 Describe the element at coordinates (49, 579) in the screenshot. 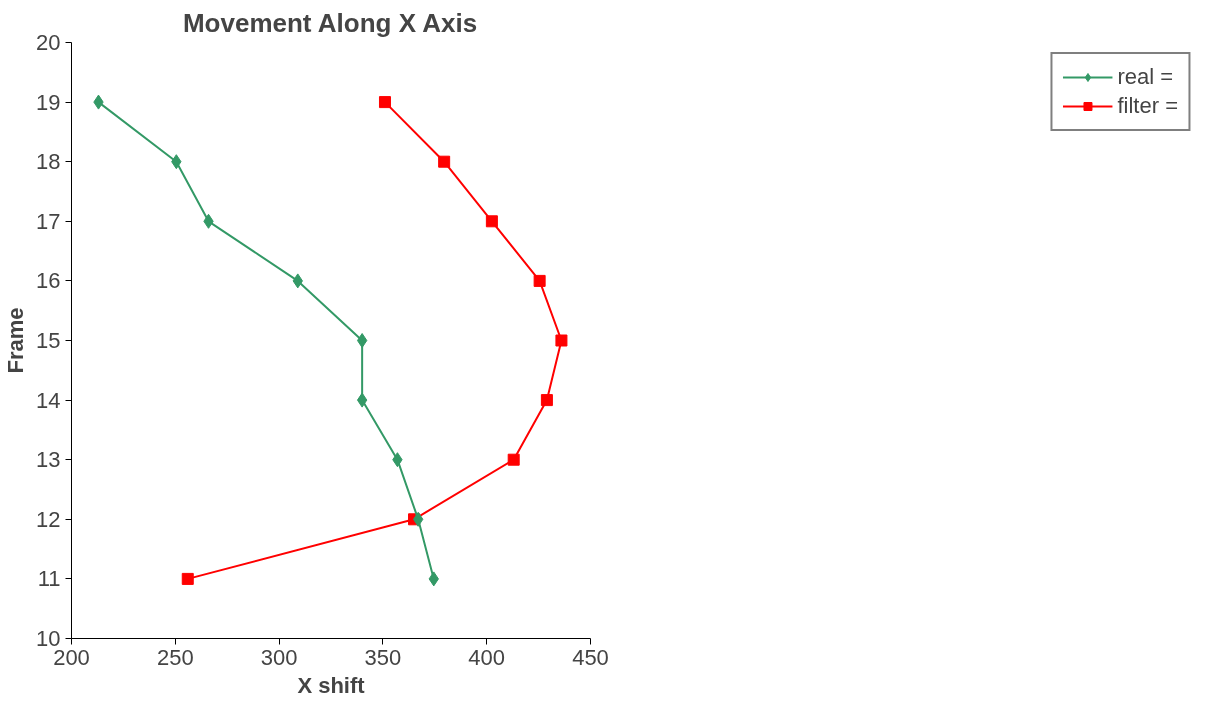

I see `y-tick-label: 11` at that location.